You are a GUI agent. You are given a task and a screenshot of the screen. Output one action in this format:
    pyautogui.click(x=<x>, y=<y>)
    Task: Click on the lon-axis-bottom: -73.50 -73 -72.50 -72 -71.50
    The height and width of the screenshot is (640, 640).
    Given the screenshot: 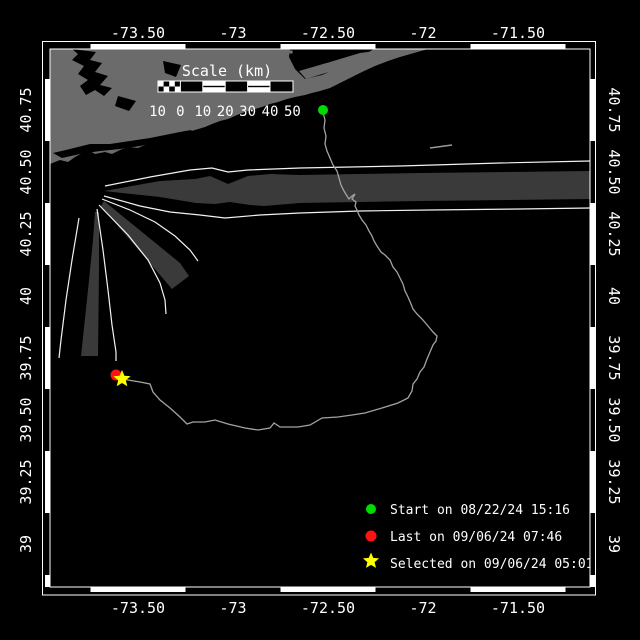 What is the action you would take?
    pyautogui.click(x=328, y=608)
    